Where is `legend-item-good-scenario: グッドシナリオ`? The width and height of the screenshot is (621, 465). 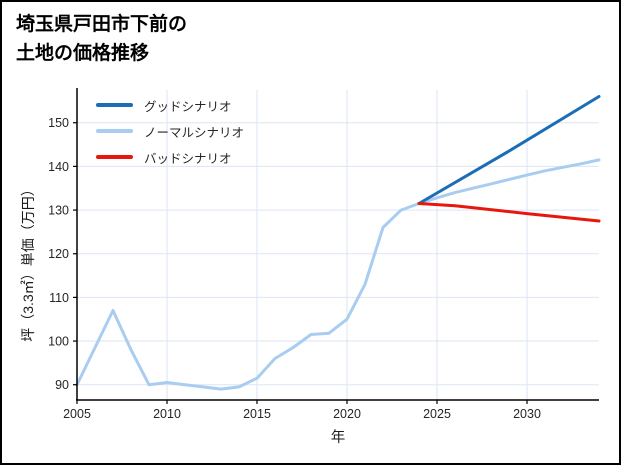 legend-item-good-scenario: グッドシナリオ is located at coordinates (170, 105).